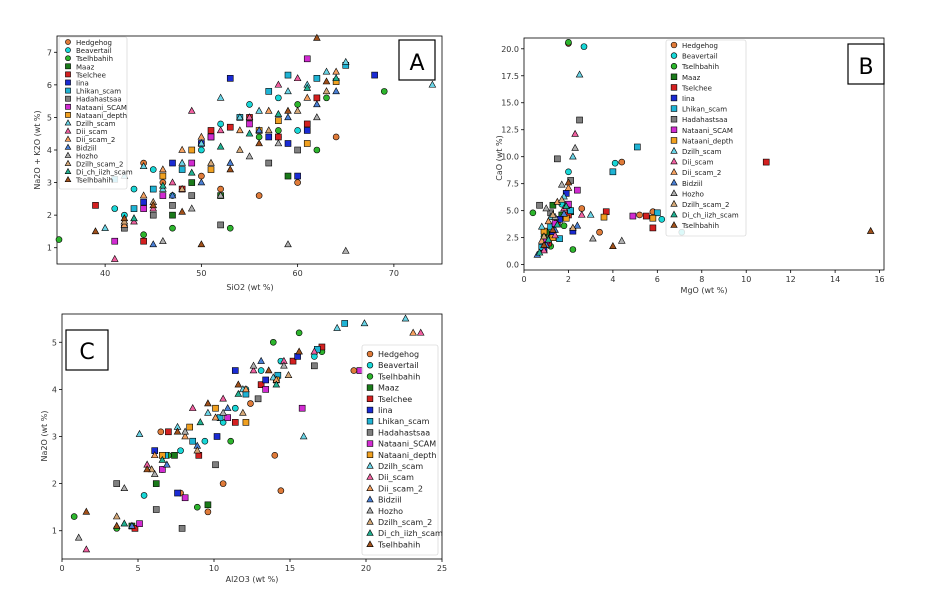  I want to click on data-point-iina, so click(374, 75).